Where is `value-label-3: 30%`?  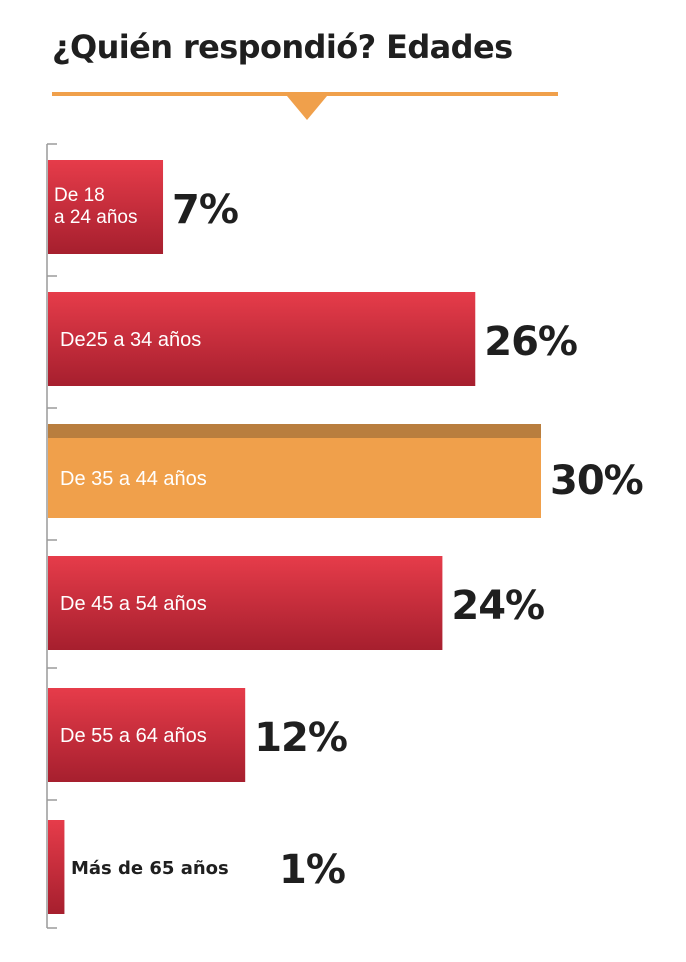 value-label-3: 30% is located at coordinates (596, 481).